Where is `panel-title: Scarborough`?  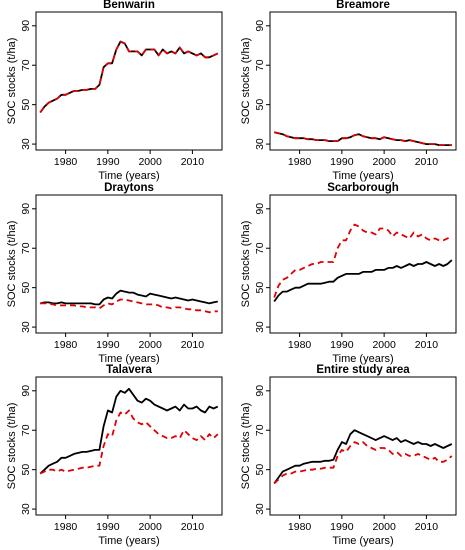
panel-title: Scarborough is located at coordinates (363, 188).